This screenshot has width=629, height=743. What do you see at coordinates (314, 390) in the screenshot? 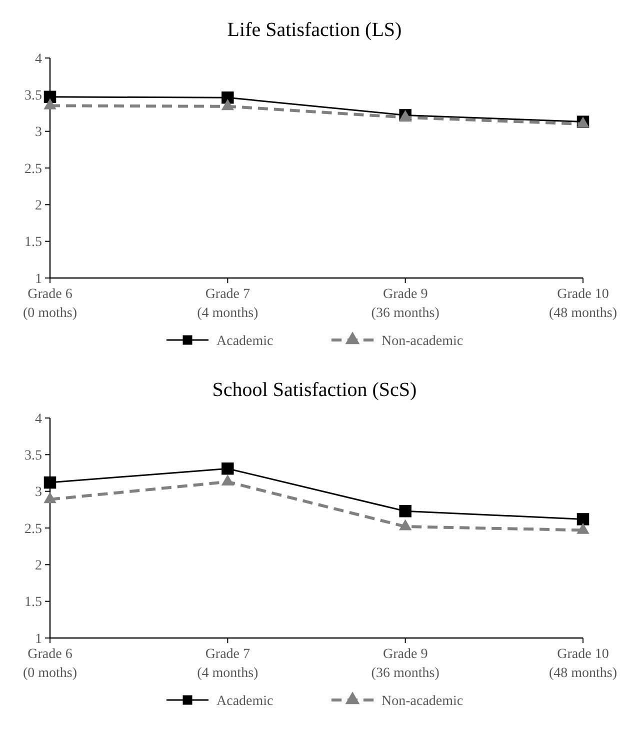
I see `chart-title: School Satisfaction (ScS)` at bounding box center [314, 390].